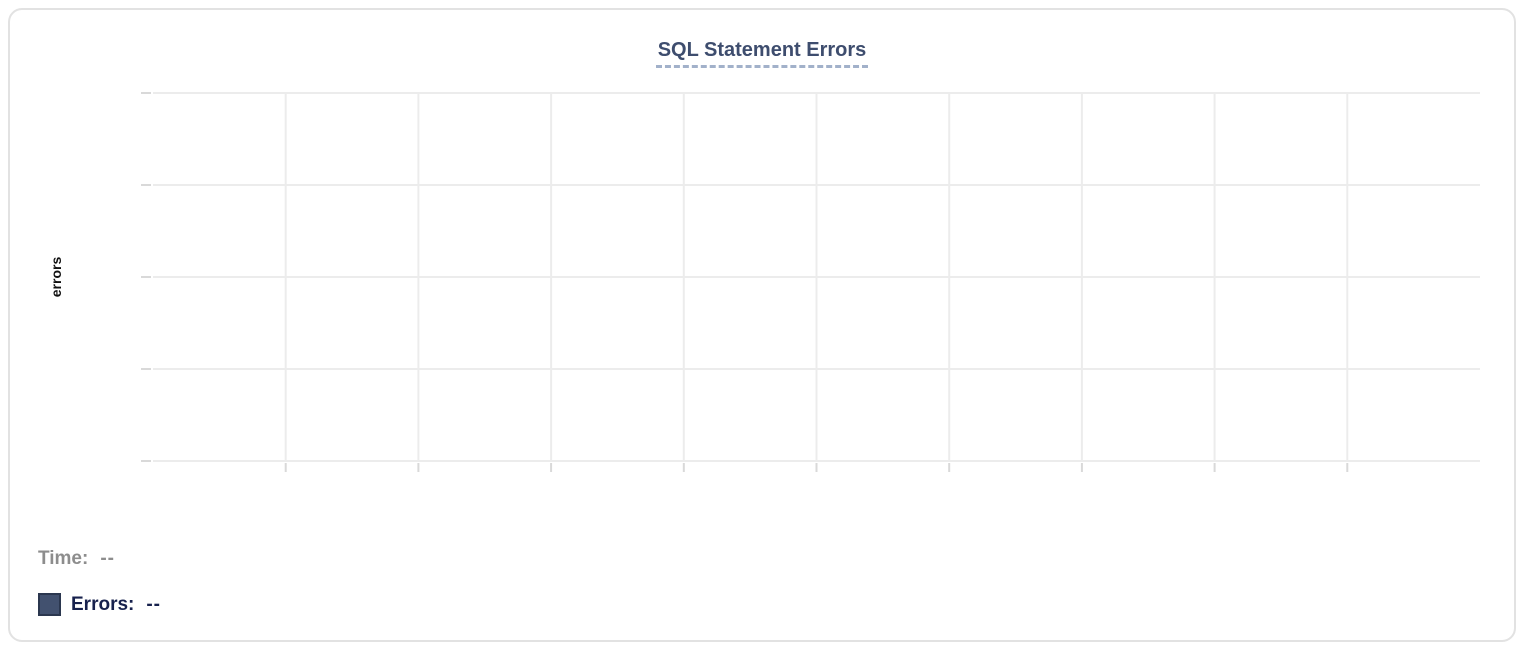 The image size is (1528, 652). I want to click on legend-time-row: Time: --, so click(76, 559).